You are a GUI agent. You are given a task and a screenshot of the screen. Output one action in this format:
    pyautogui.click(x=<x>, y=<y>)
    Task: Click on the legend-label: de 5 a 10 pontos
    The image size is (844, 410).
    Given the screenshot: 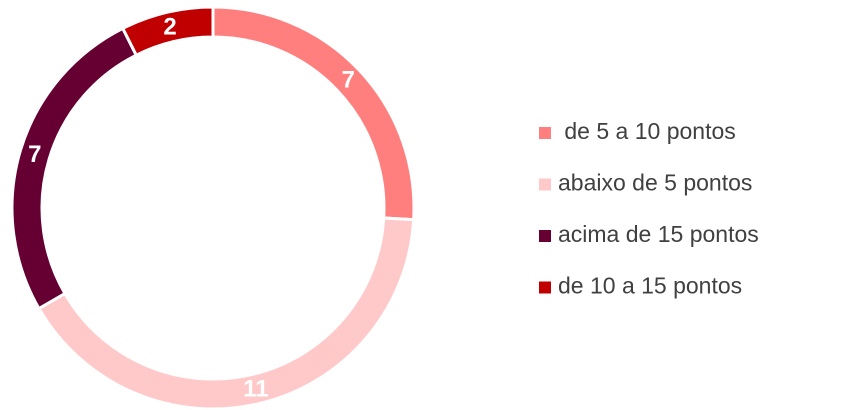 What is the action you would take?
    pyautogui.click(x=647, y=131)
    